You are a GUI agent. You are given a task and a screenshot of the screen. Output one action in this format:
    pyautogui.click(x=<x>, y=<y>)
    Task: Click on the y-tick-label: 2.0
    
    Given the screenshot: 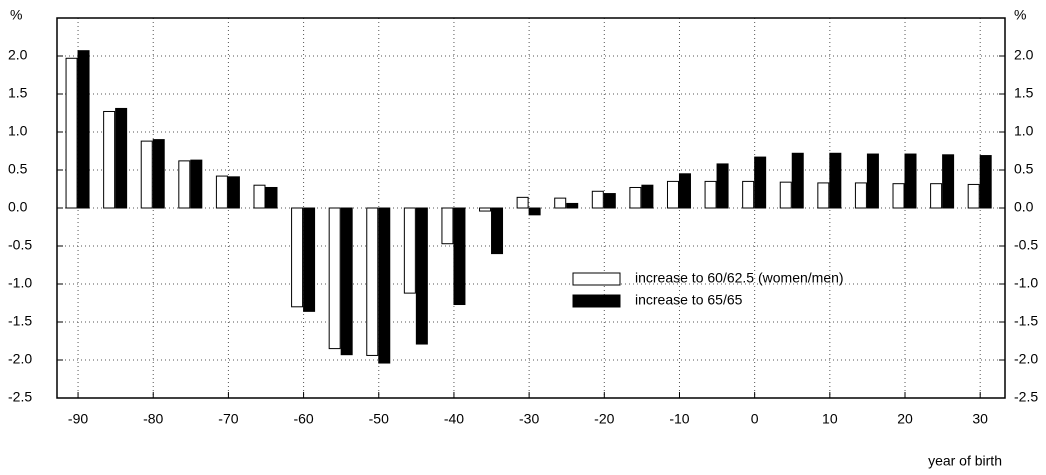 What is the action you would take?
    pyautogui.click(x=18, y=55)
    